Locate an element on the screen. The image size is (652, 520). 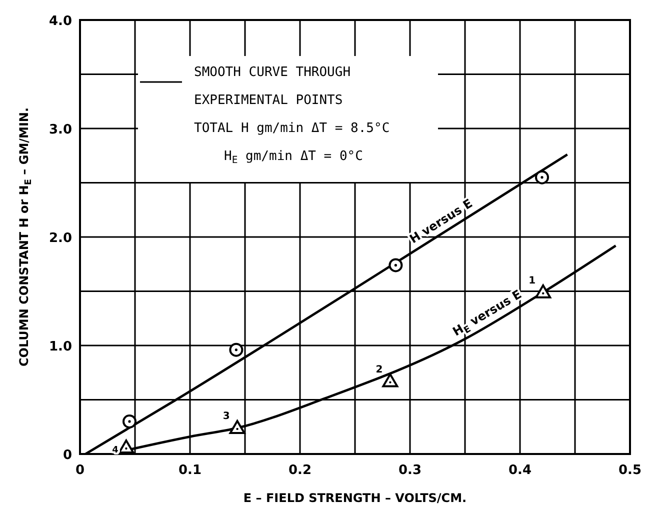
annotation: SMOOTH CURVE THROUGH is located at coordinates (272, 72).